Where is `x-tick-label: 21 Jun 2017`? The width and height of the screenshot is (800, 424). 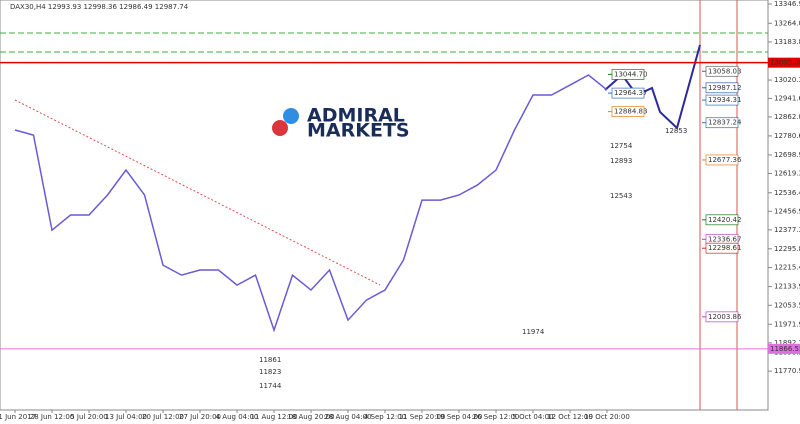
x-tick-label: 21 Jun 2017 is located at coordinates (18, 417).